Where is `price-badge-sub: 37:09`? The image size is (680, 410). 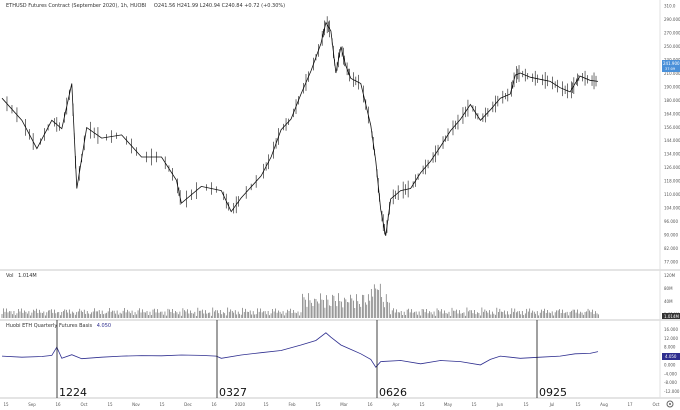 price-badge-sub: 37:09 is located at coordinates (670, 69).